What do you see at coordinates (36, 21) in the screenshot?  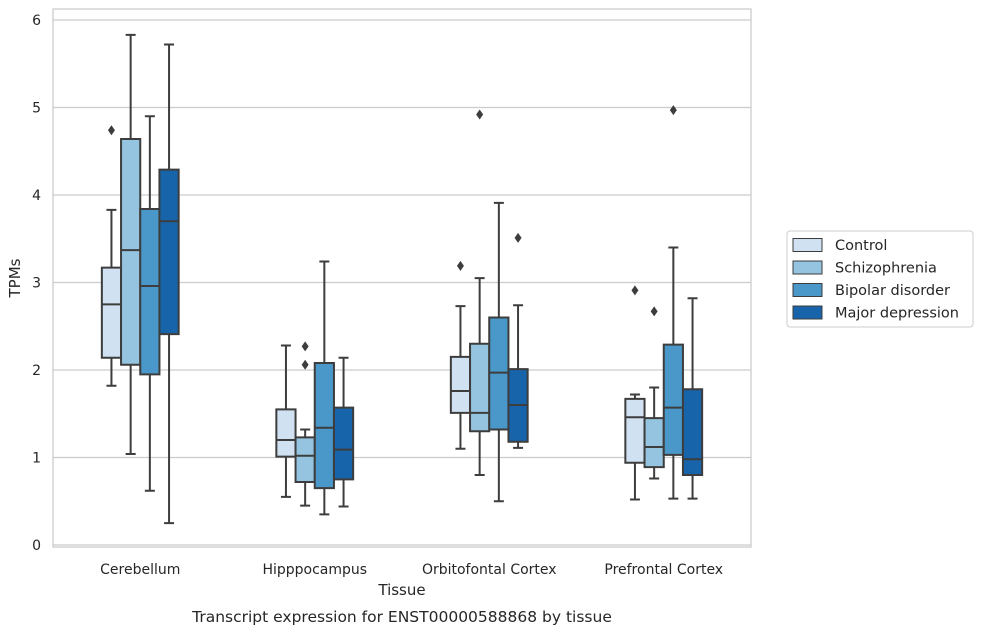 I see `y-tick-label: 6` at bounding box center [36, 21].